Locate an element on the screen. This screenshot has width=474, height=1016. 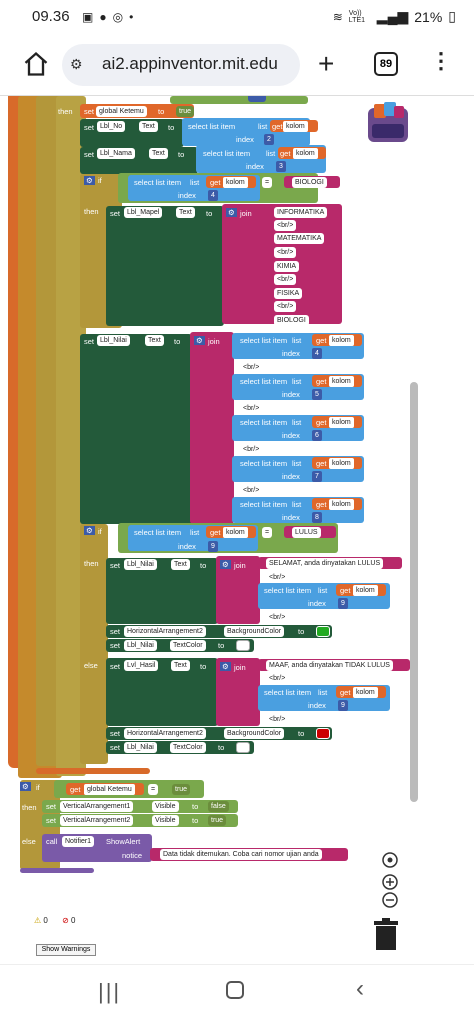
matematika-text: MATEMATIKA is located at coordinates (299, 238).